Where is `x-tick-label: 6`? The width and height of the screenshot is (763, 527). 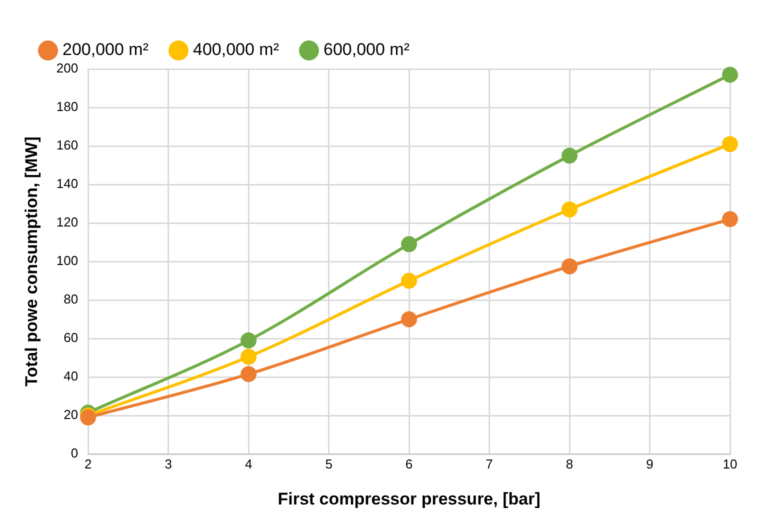 x-tick-label: 6 is located at coordinates (409, 464).